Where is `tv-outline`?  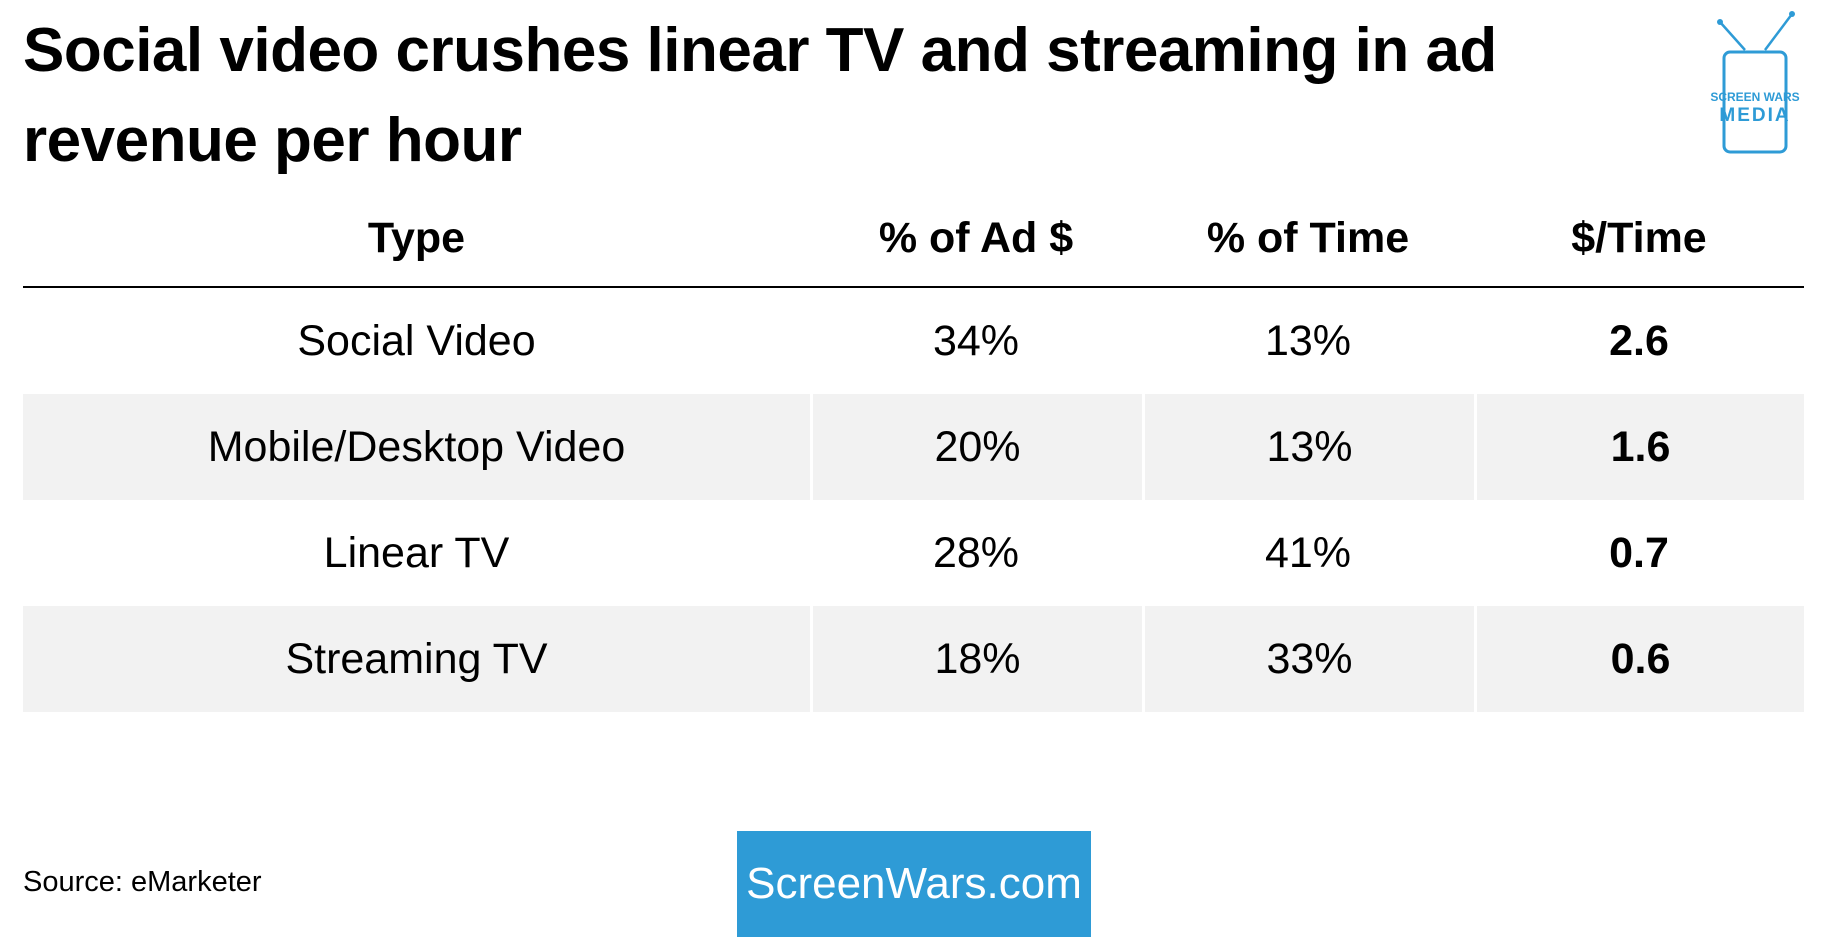 tv-outline is located at coordinates (1755, 102).